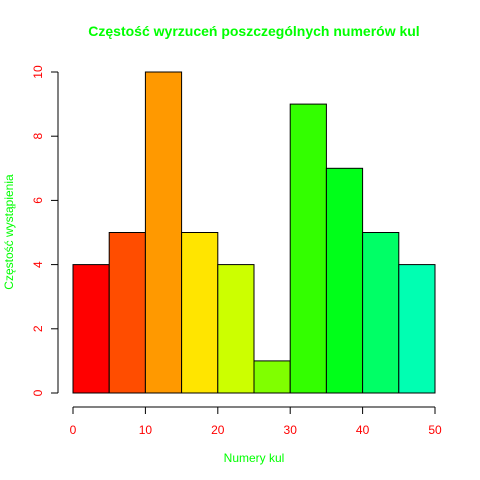 The width and height of the screenshot is (480, 480). What do you see at coordinates (291, 430) in the screenshot?
I see `x-tick-label: 30` at bounding box center [291, 430].